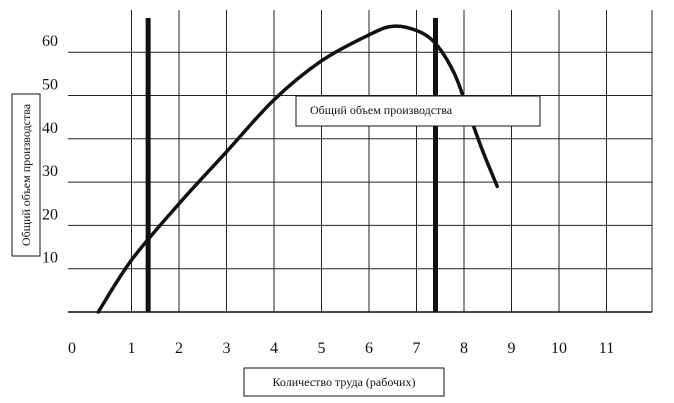  Describe the element at coordinates (322, 348) in the screenshot. I see `x-tick-label: 5` at that location.